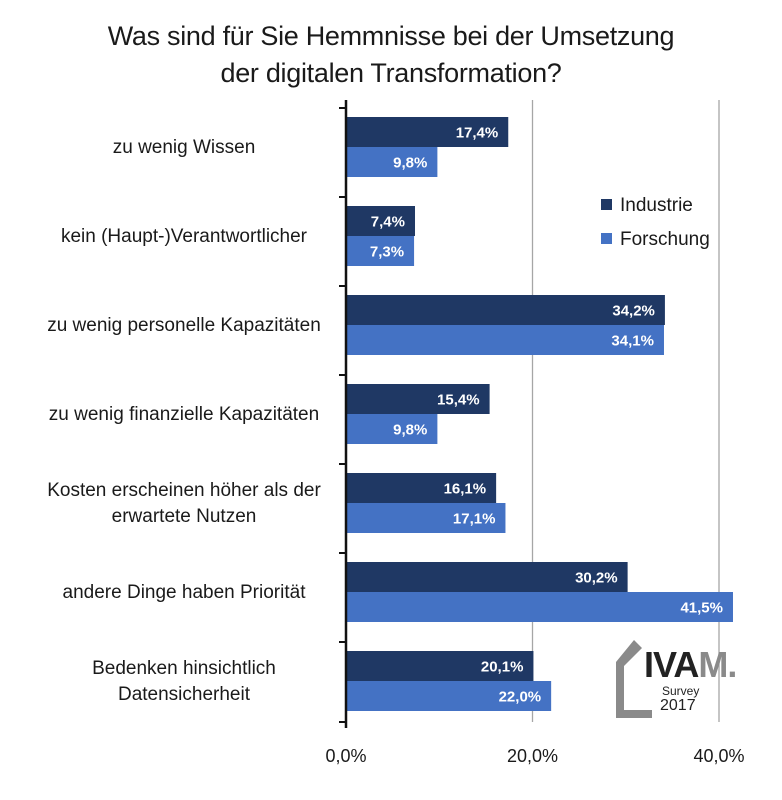 This screenshot has width=782, height=800. Describe the element at coordinates (185, 592) in the screenshot. I see `category-label-5: andere Dinge haben Priorität` at that location.